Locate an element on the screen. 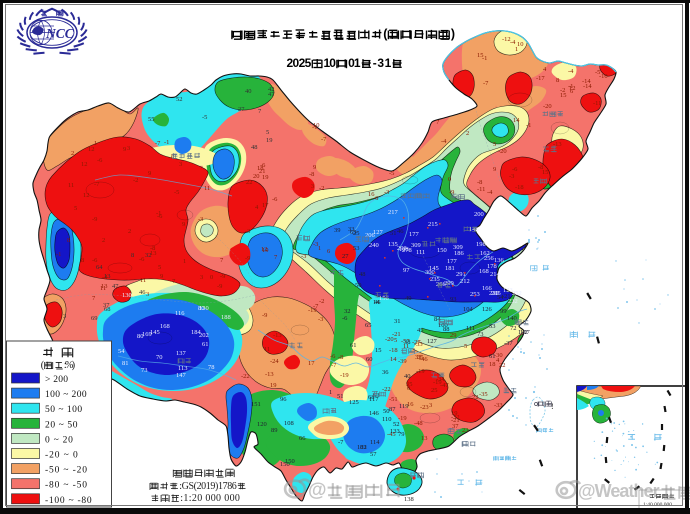  svg-text: -10 is located at coordinates (603, 76).